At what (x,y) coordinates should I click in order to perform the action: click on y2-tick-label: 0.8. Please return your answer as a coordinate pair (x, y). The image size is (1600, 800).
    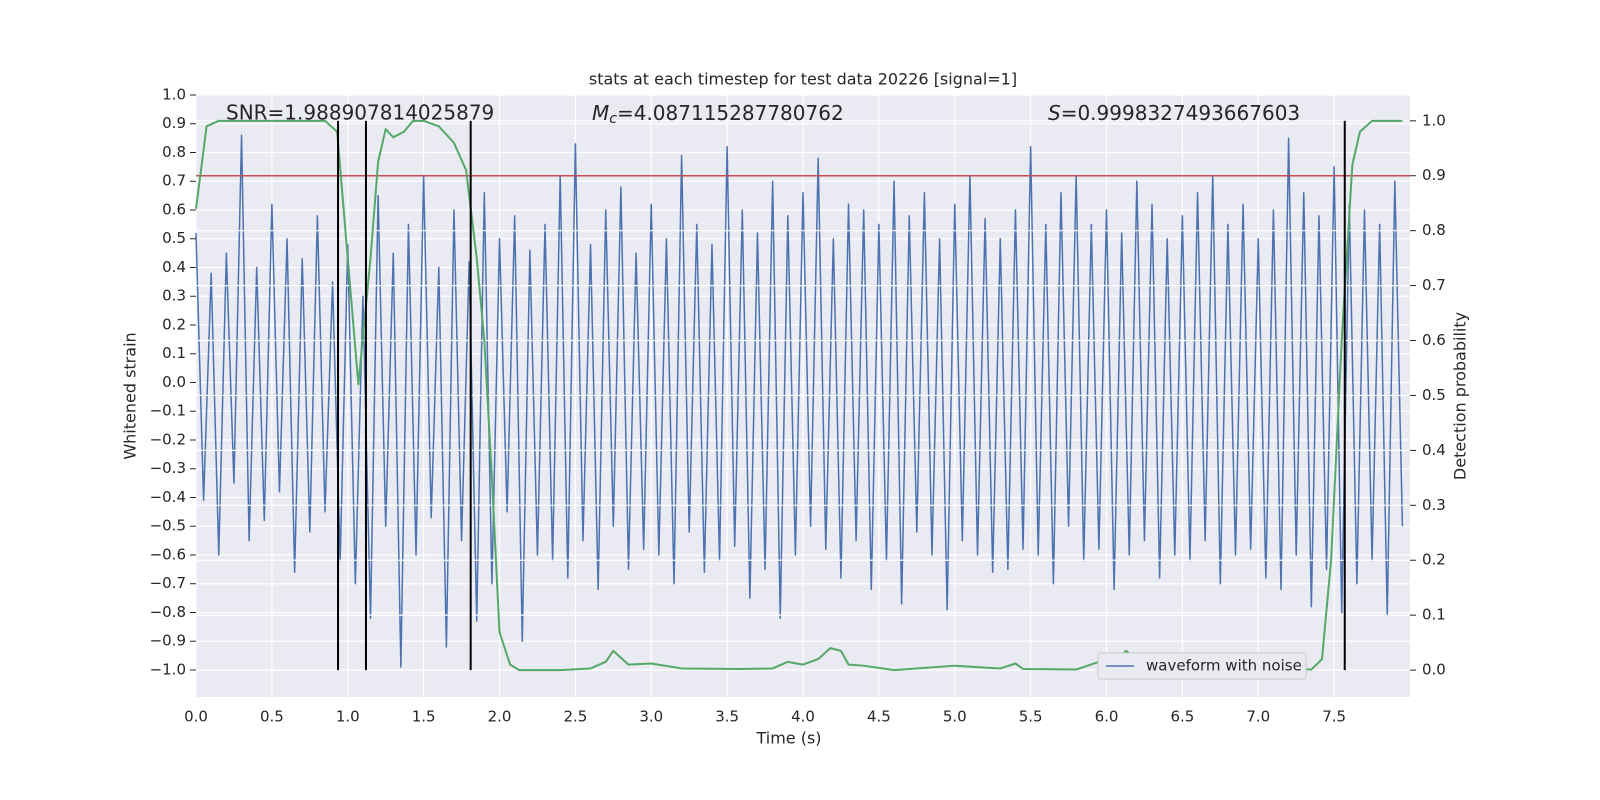
    Looking at the image, I should click on (1434, 230).